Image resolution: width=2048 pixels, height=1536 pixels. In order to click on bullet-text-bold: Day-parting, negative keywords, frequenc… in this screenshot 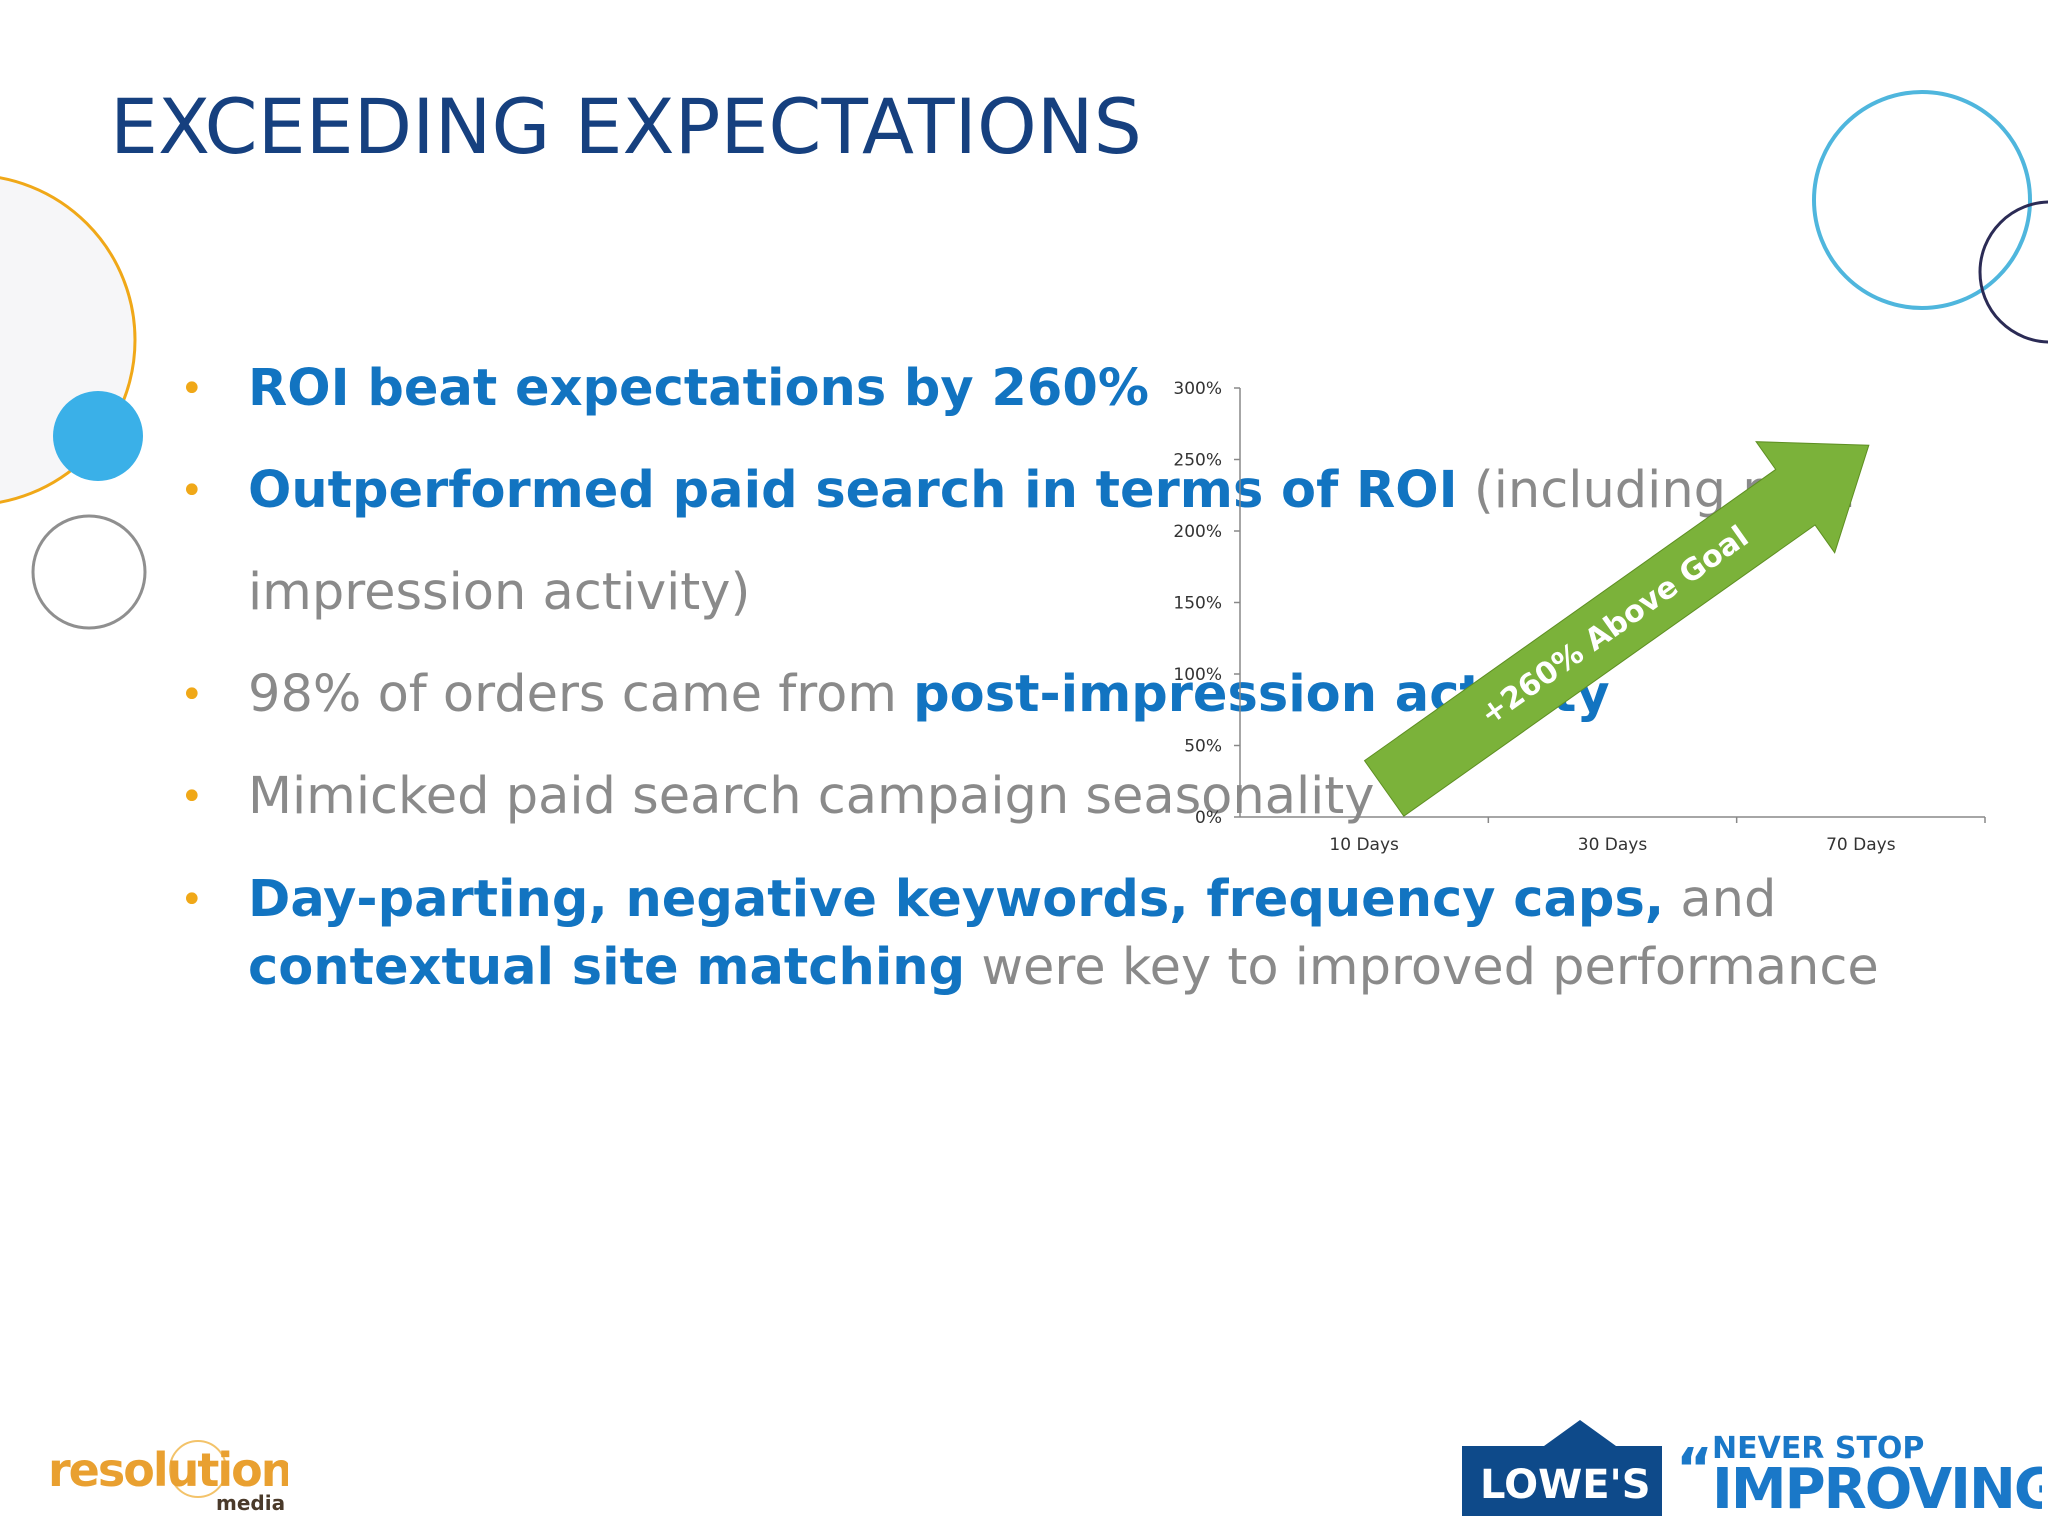, I will do `click(956, 899)`.